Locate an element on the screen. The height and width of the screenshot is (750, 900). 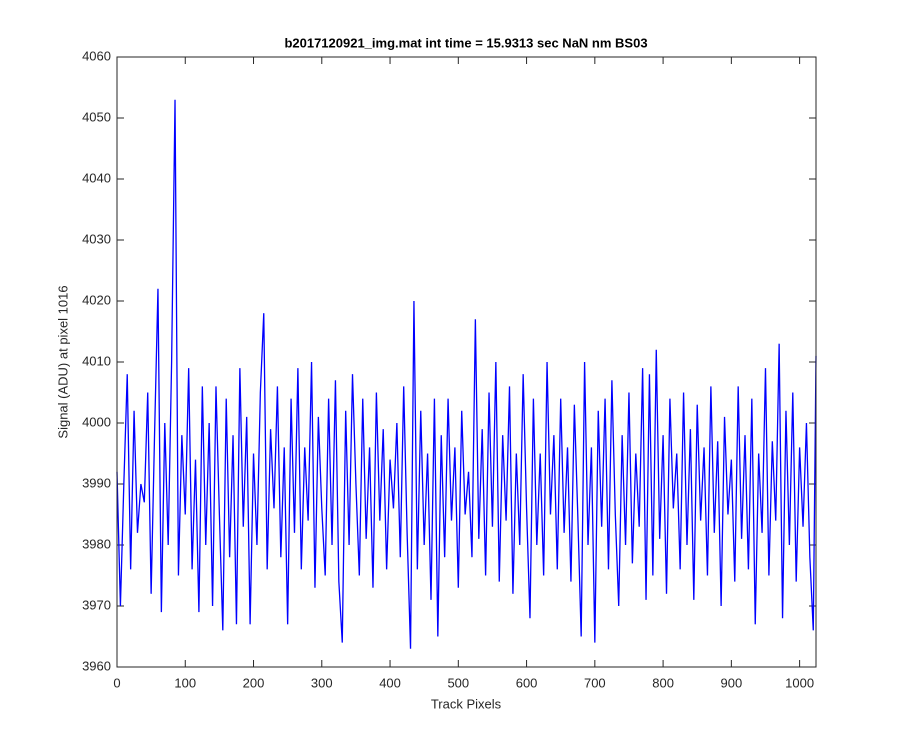
x-tick-label: 400 is located at coordinates (390, 682).